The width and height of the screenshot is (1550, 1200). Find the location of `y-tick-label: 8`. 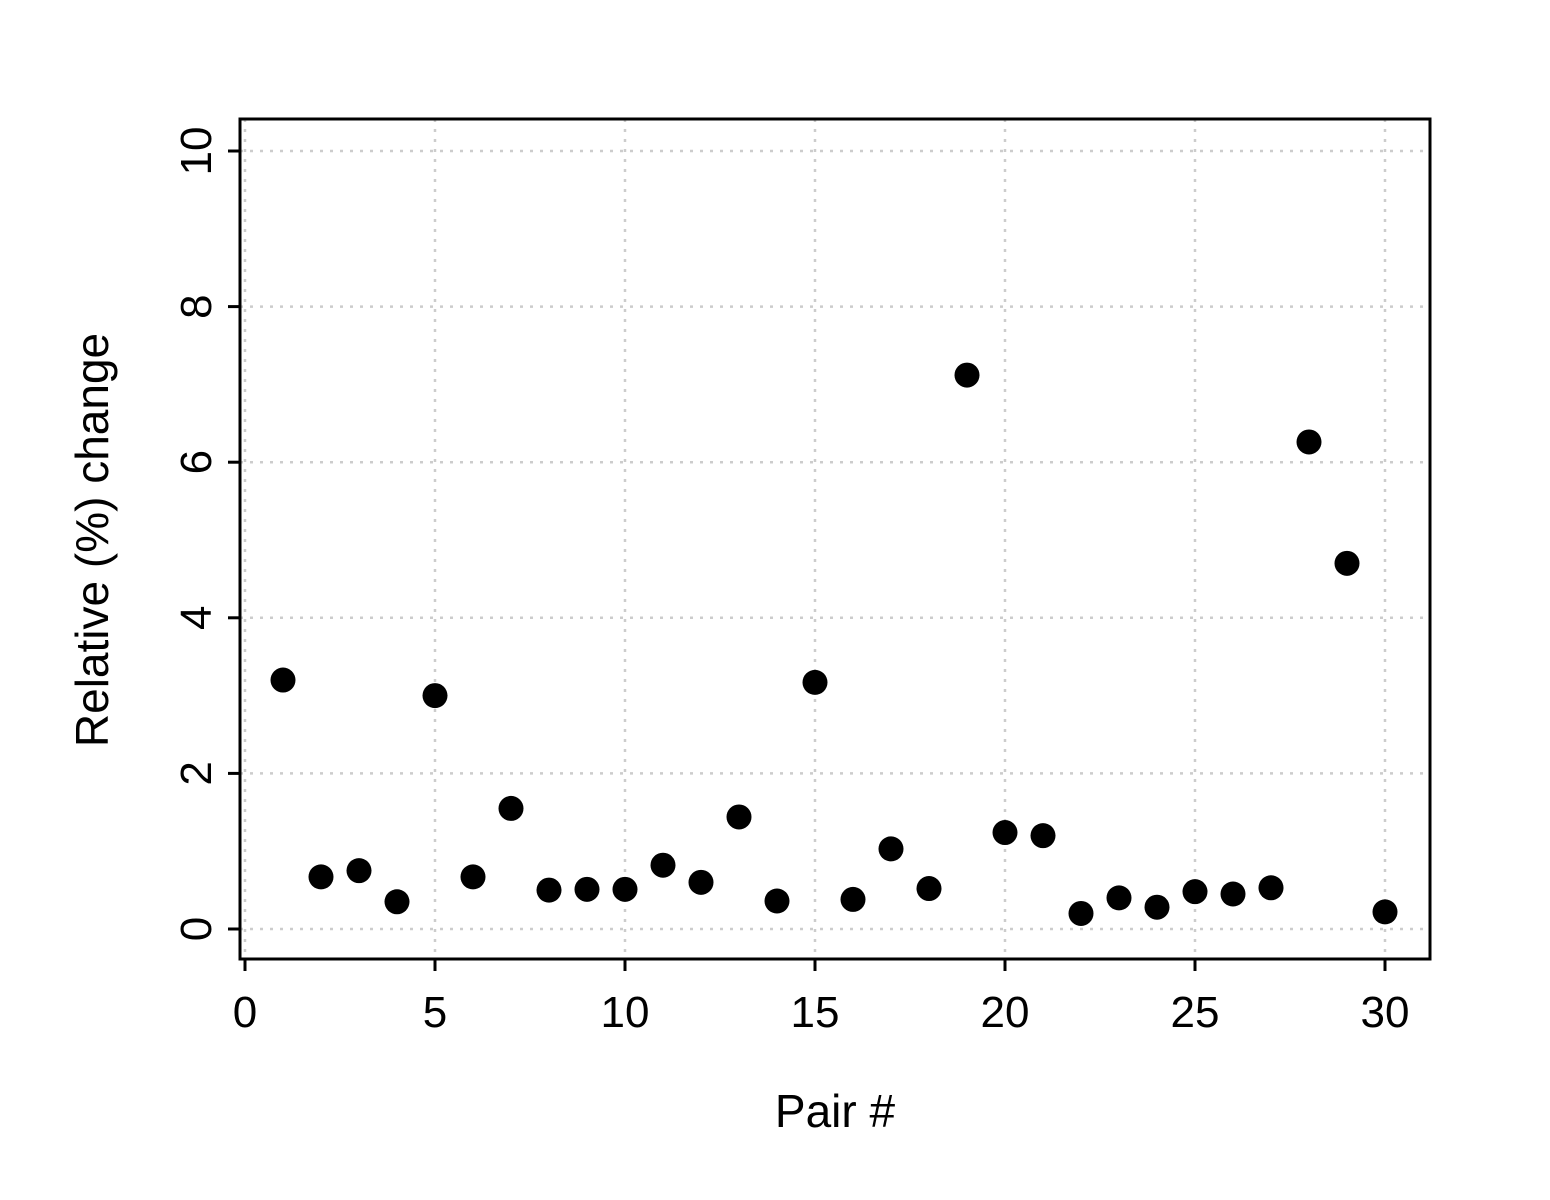

y-tick-label: 8 is located at coordinates (196, 306).